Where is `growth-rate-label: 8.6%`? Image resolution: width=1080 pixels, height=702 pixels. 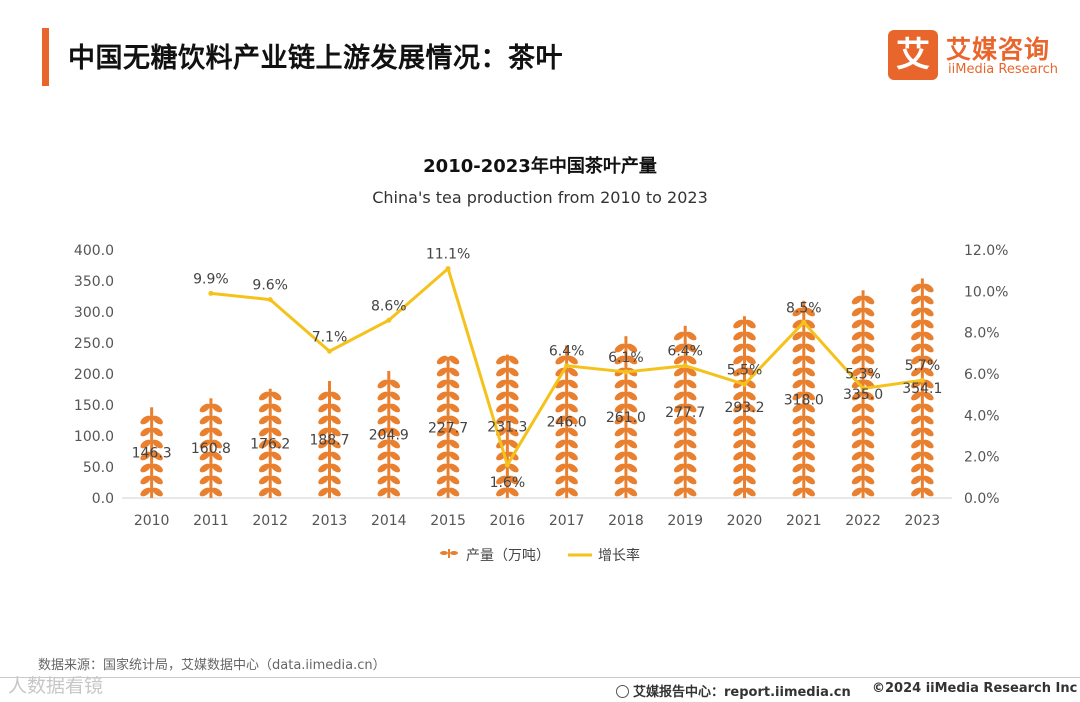
growth-rate-label: 8.6% is located at coordinates (389, 306).